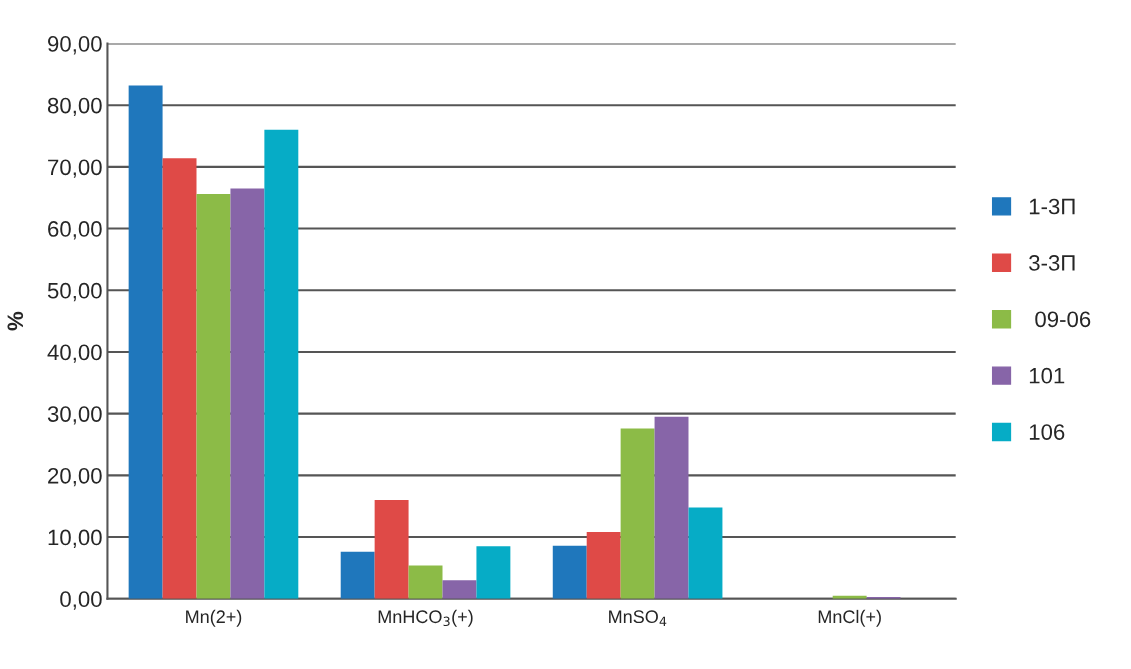 Image resolution: width=1131 pixels, height=669 pixels. I want to click on y-tick-label: 0,00, so click(81, 600).